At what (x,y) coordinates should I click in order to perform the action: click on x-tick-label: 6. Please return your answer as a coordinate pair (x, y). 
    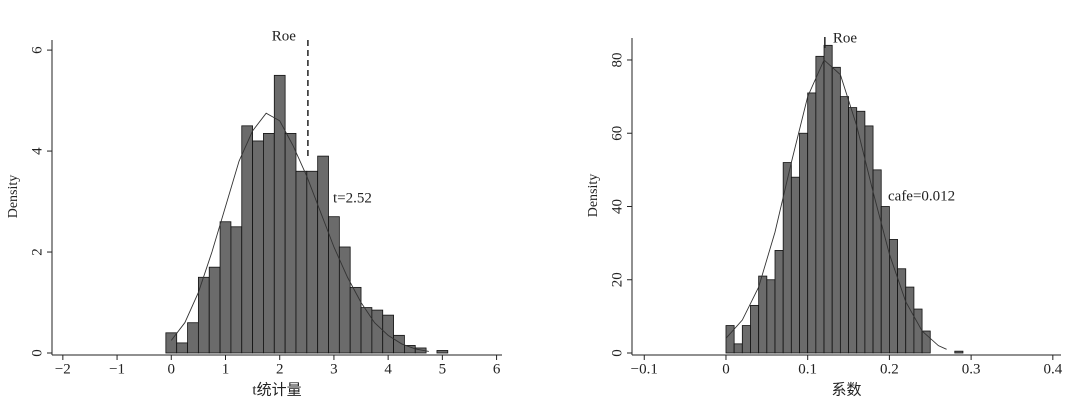
    Looking at the image, I should click on (497, 369).